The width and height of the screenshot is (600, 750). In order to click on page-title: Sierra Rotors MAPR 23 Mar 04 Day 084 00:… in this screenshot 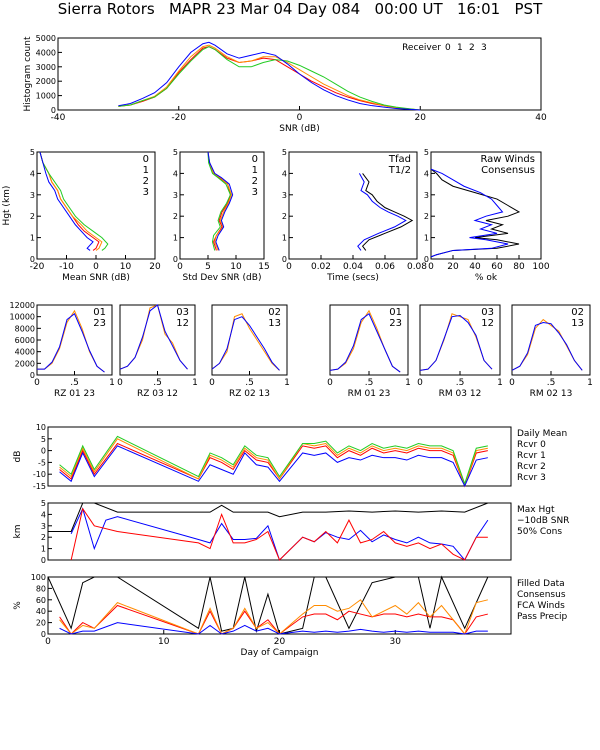, I will do `click(300, 9)`.